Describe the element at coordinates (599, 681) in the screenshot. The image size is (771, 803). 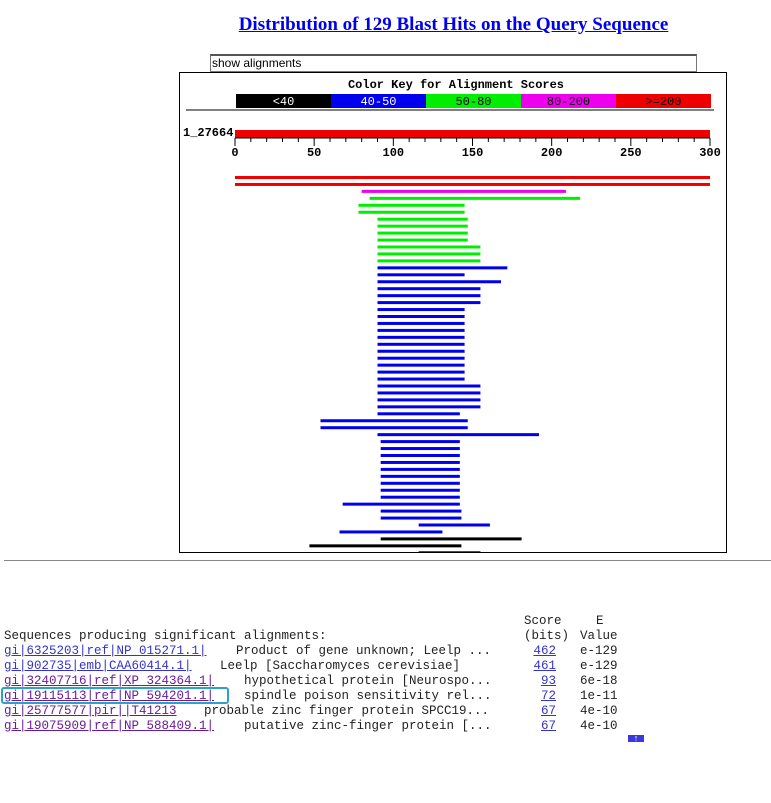
I see `hit-evalue: 6e-18` at that location.